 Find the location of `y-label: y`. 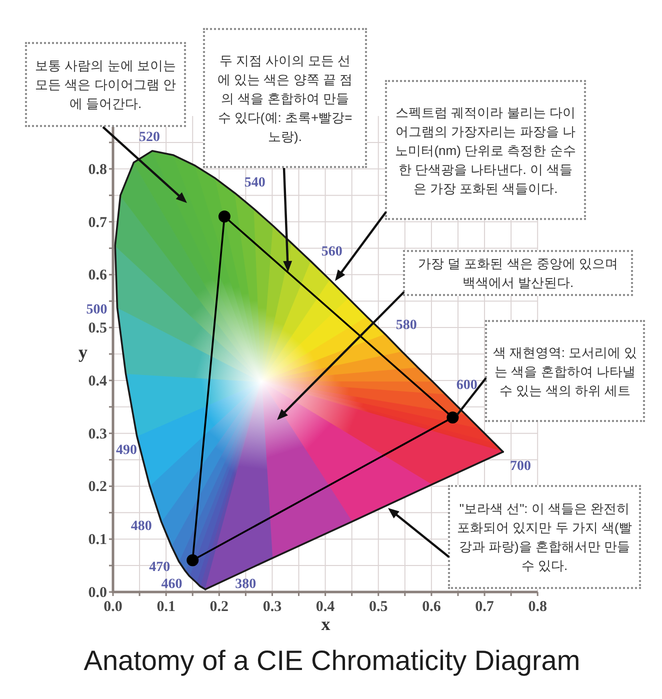

y-label: y is located at coordinates (83, 352).